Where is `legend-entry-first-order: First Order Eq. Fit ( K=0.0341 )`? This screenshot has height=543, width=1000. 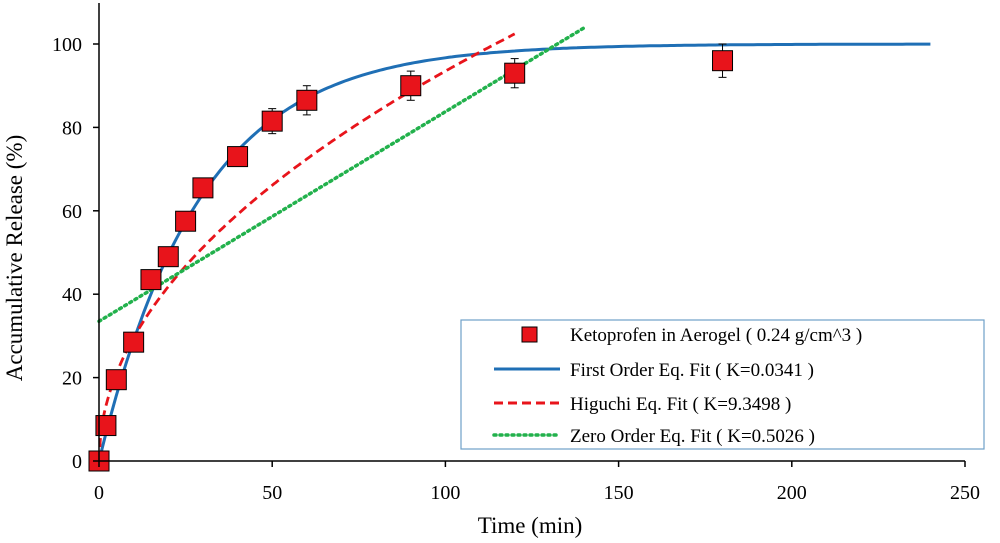 legend-entry-first-order: First Order Eq. Fit ( K=0.0341 ) is located at coordinates (654, 370).